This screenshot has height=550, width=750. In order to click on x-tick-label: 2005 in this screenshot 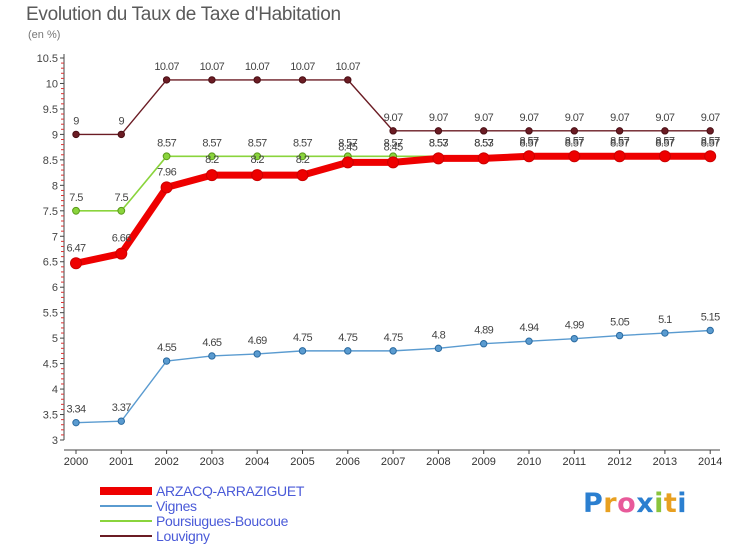, I will do `click(302, 462)`.